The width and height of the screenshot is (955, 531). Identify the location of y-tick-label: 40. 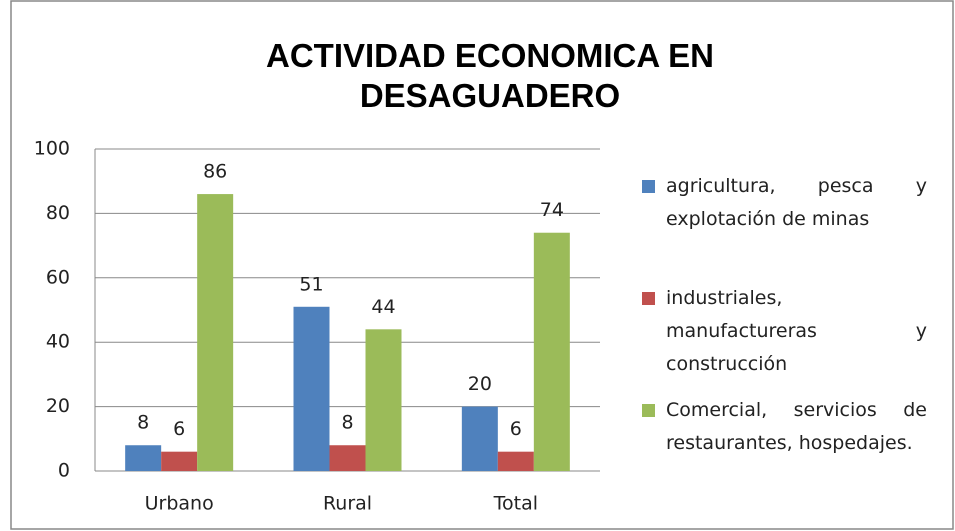
(58, 342).